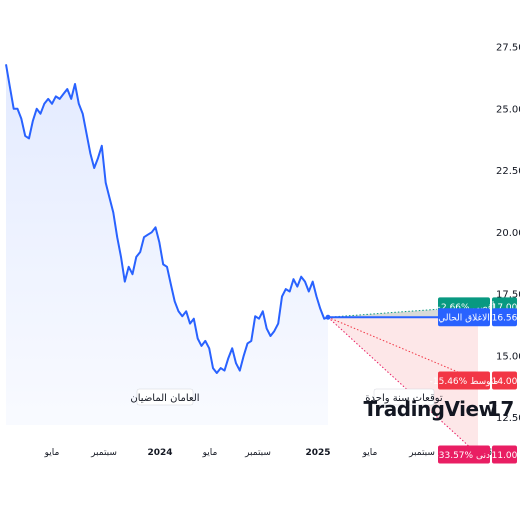 The height and width of the screenshot is (524, 520). What do you see at coordinates (508, 48) in the screenshot?
I see `y-tick-label: 27.50` at bounding box center [508, 48].